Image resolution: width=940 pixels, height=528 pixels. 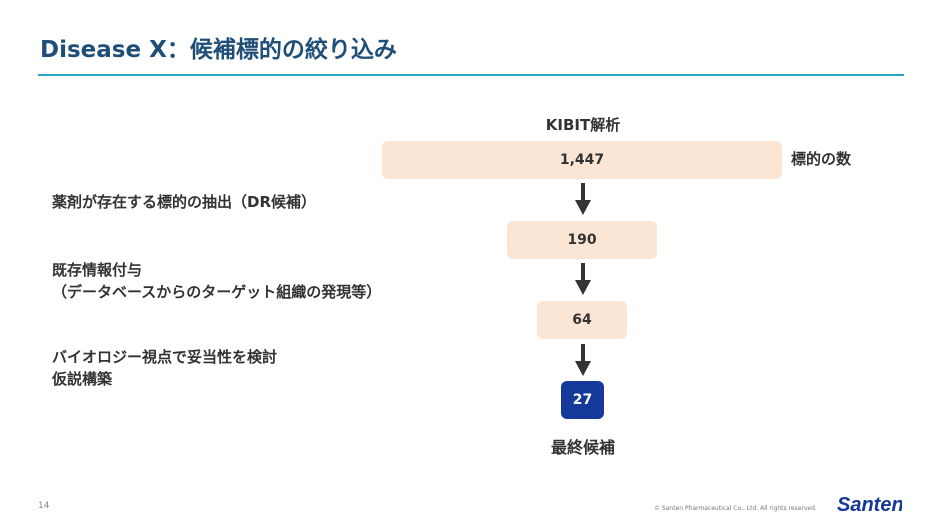 I want to click on step-1-line-1: 薬剤が存在する標的の抽出（DR候補）, so click(x=184, y=202).